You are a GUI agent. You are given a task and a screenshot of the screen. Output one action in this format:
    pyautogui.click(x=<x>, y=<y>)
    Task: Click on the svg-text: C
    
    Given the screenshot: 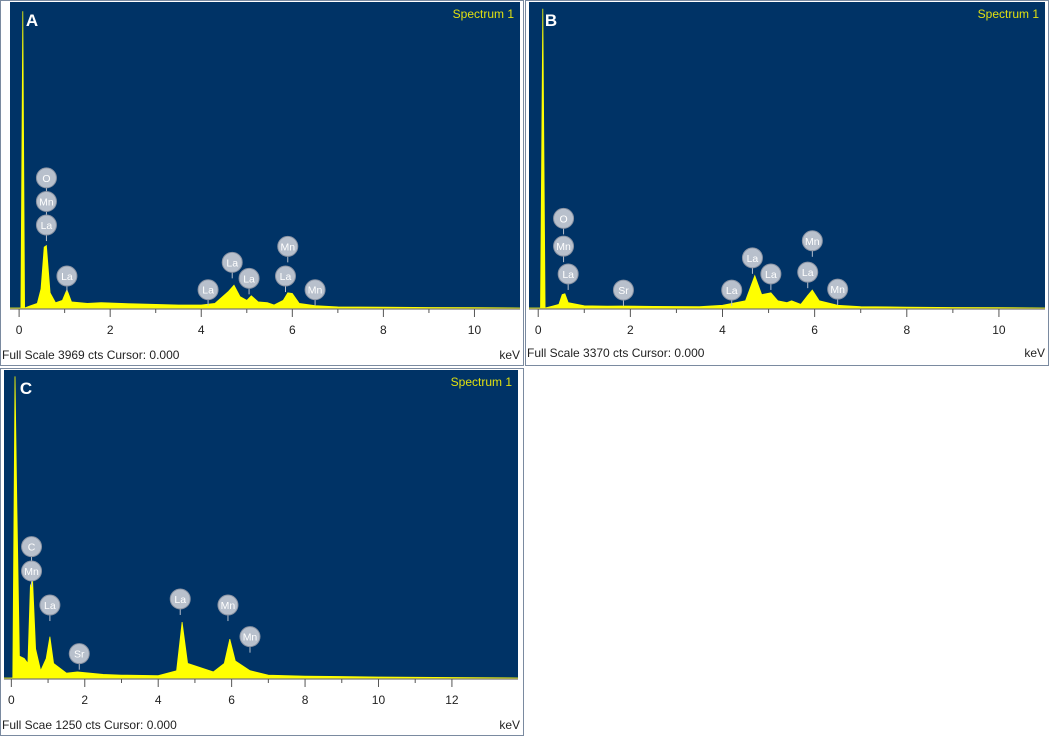 What is the action you would take?
    pyautogui.click(x=32, y=548)
    